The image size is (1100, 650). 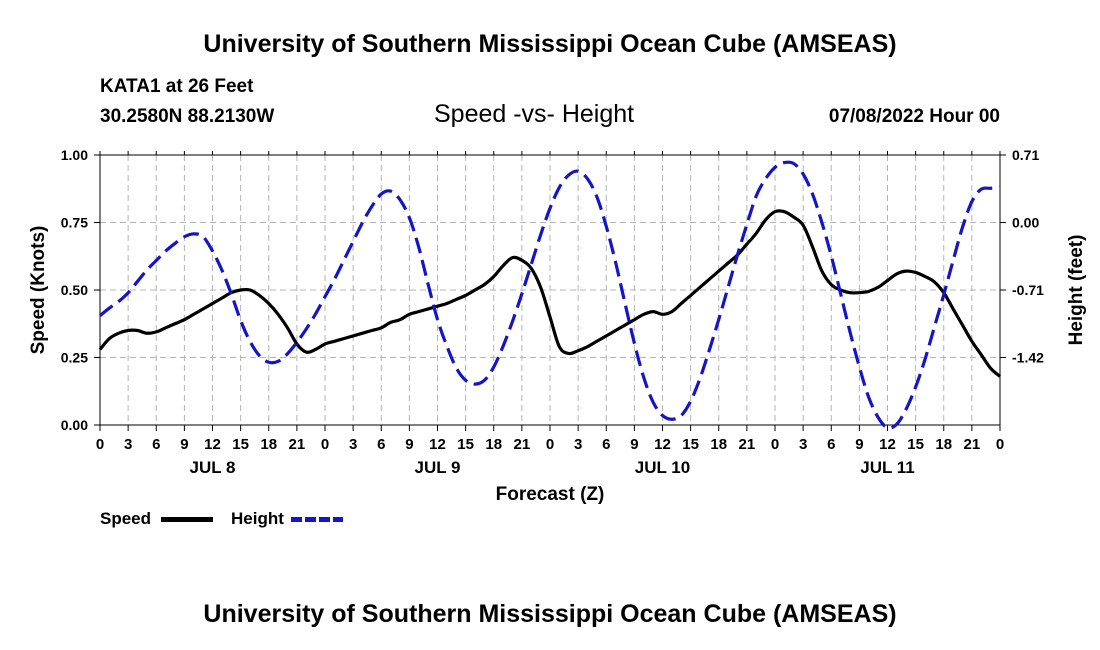 I want to click on y-right-tick-label: -1.42, so click(x=1028, y=358).